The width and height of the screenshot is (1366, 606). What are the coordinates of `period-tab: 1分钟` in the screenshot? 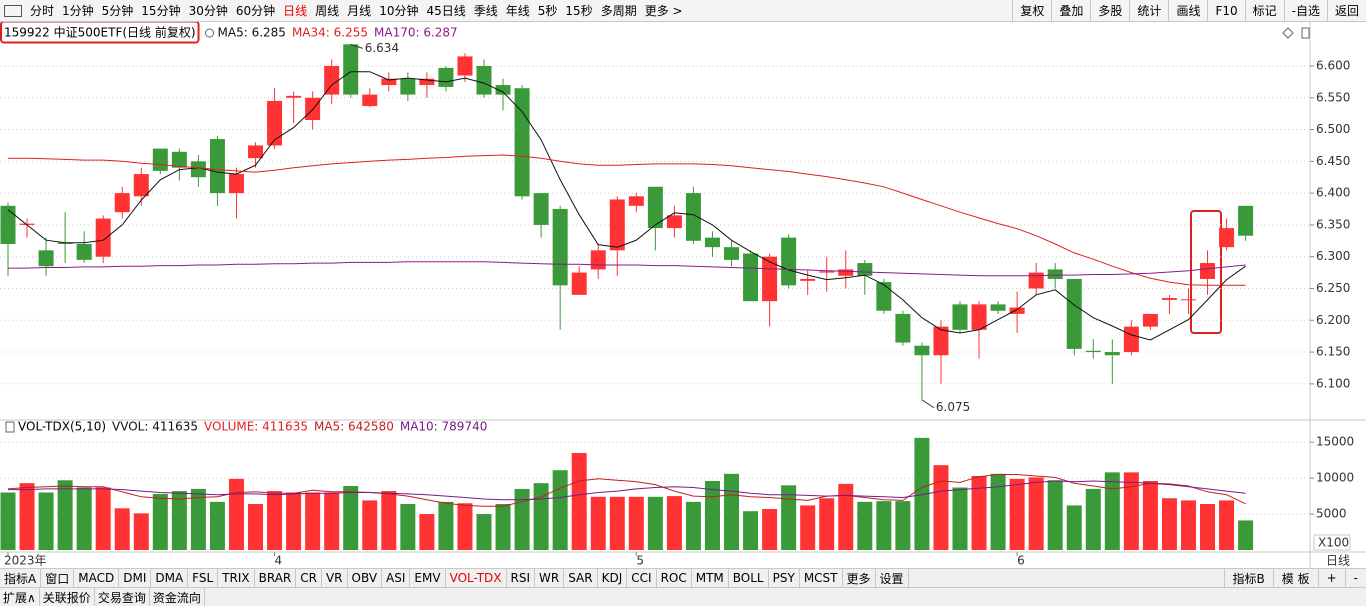 It's located at (78, 11).